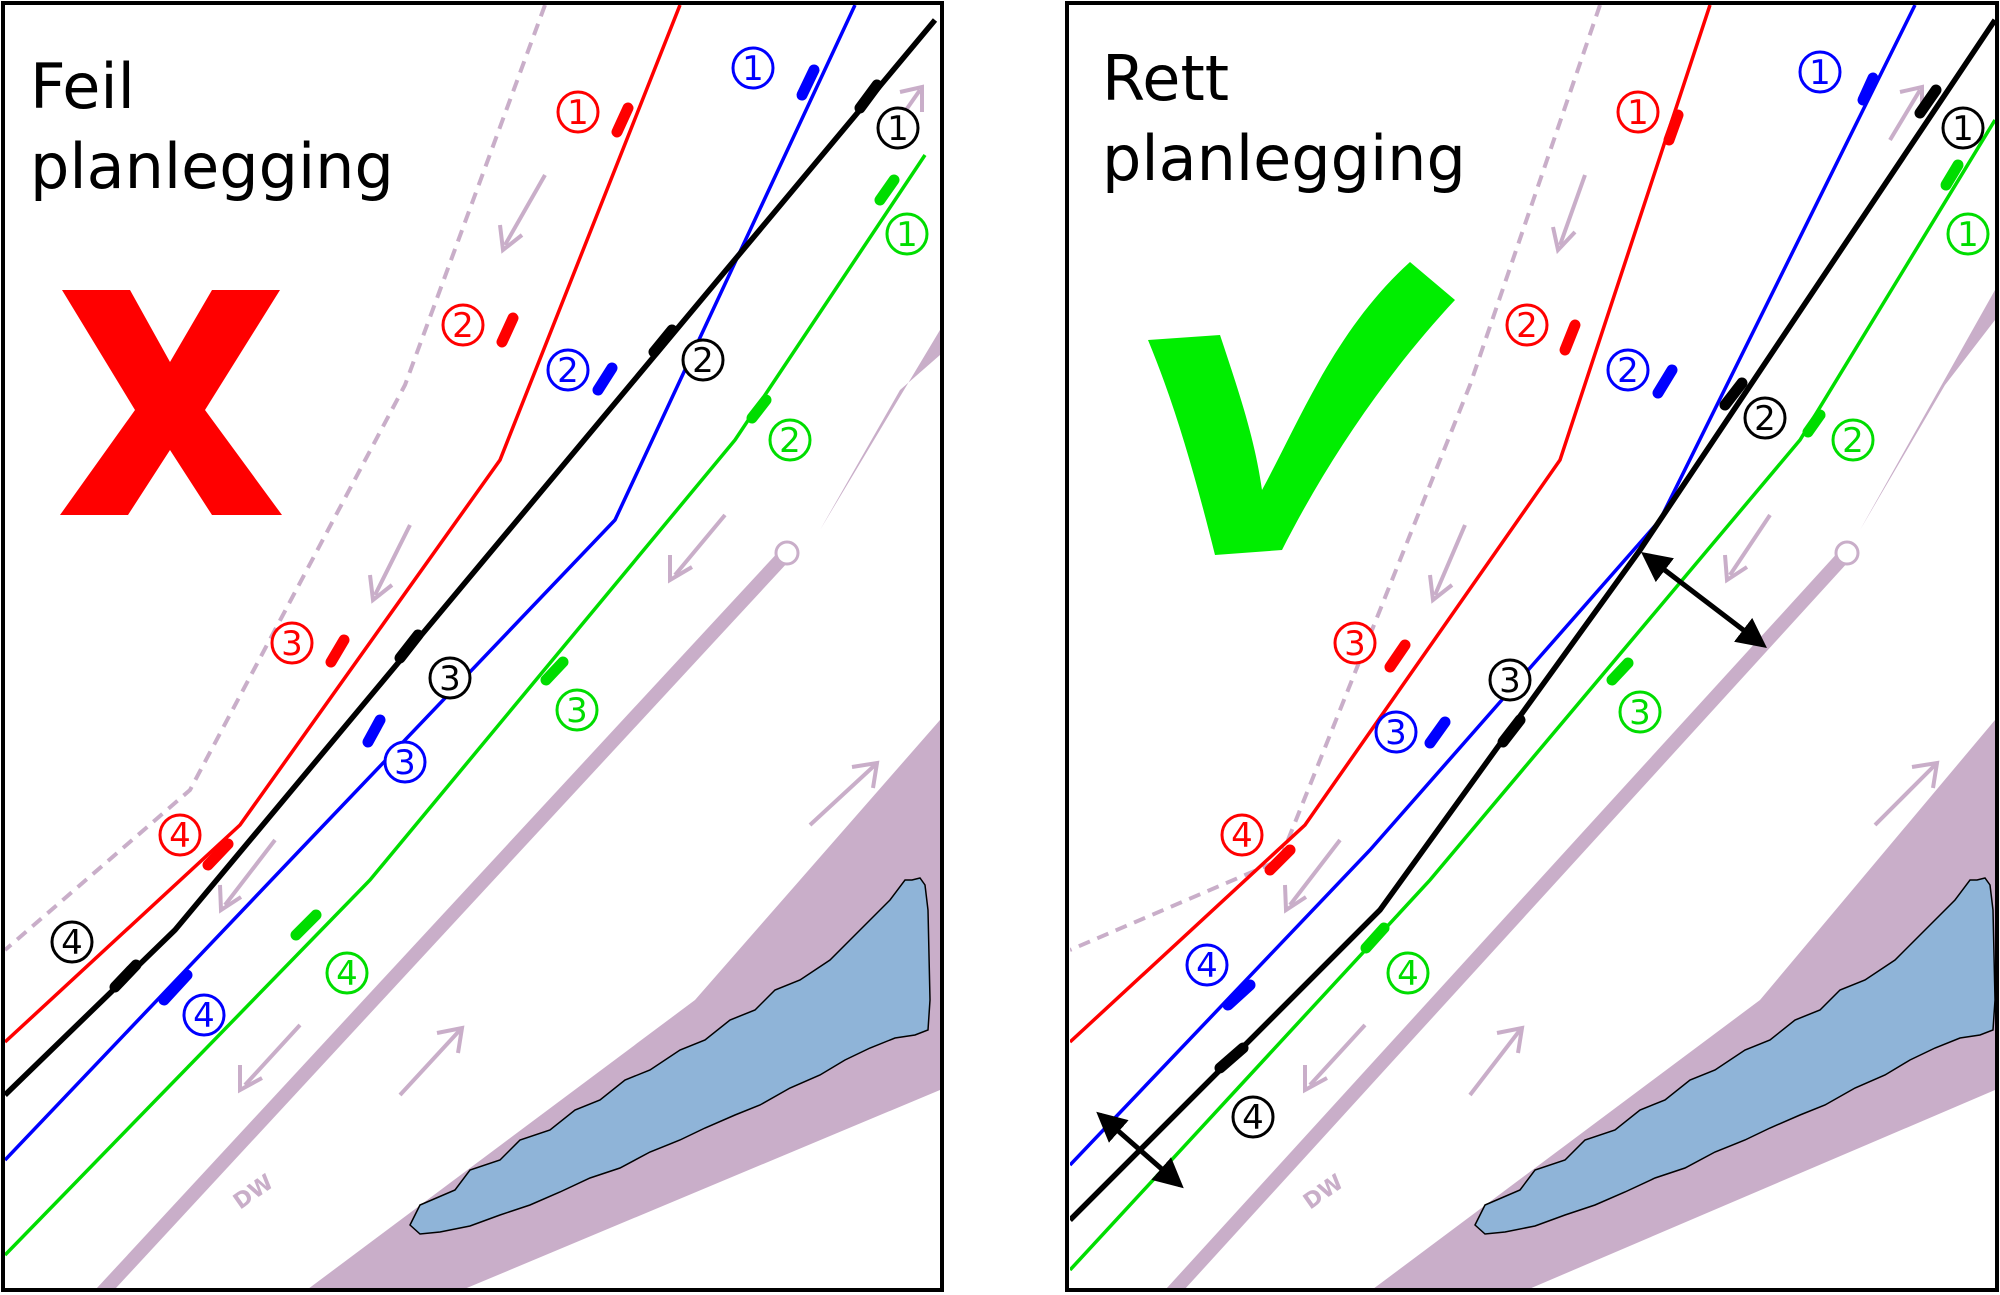 The height and width of the screenshot is (1295, 2000). I want to click on check-mark-icon, so click(1301, 408).